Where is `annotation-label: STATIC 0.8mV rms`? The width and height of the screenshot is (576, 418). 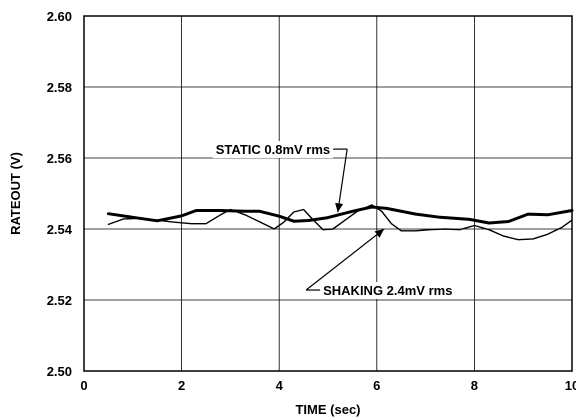
annotation-label: STATIC 0.8mV rms is located at coordinates (273, 149).